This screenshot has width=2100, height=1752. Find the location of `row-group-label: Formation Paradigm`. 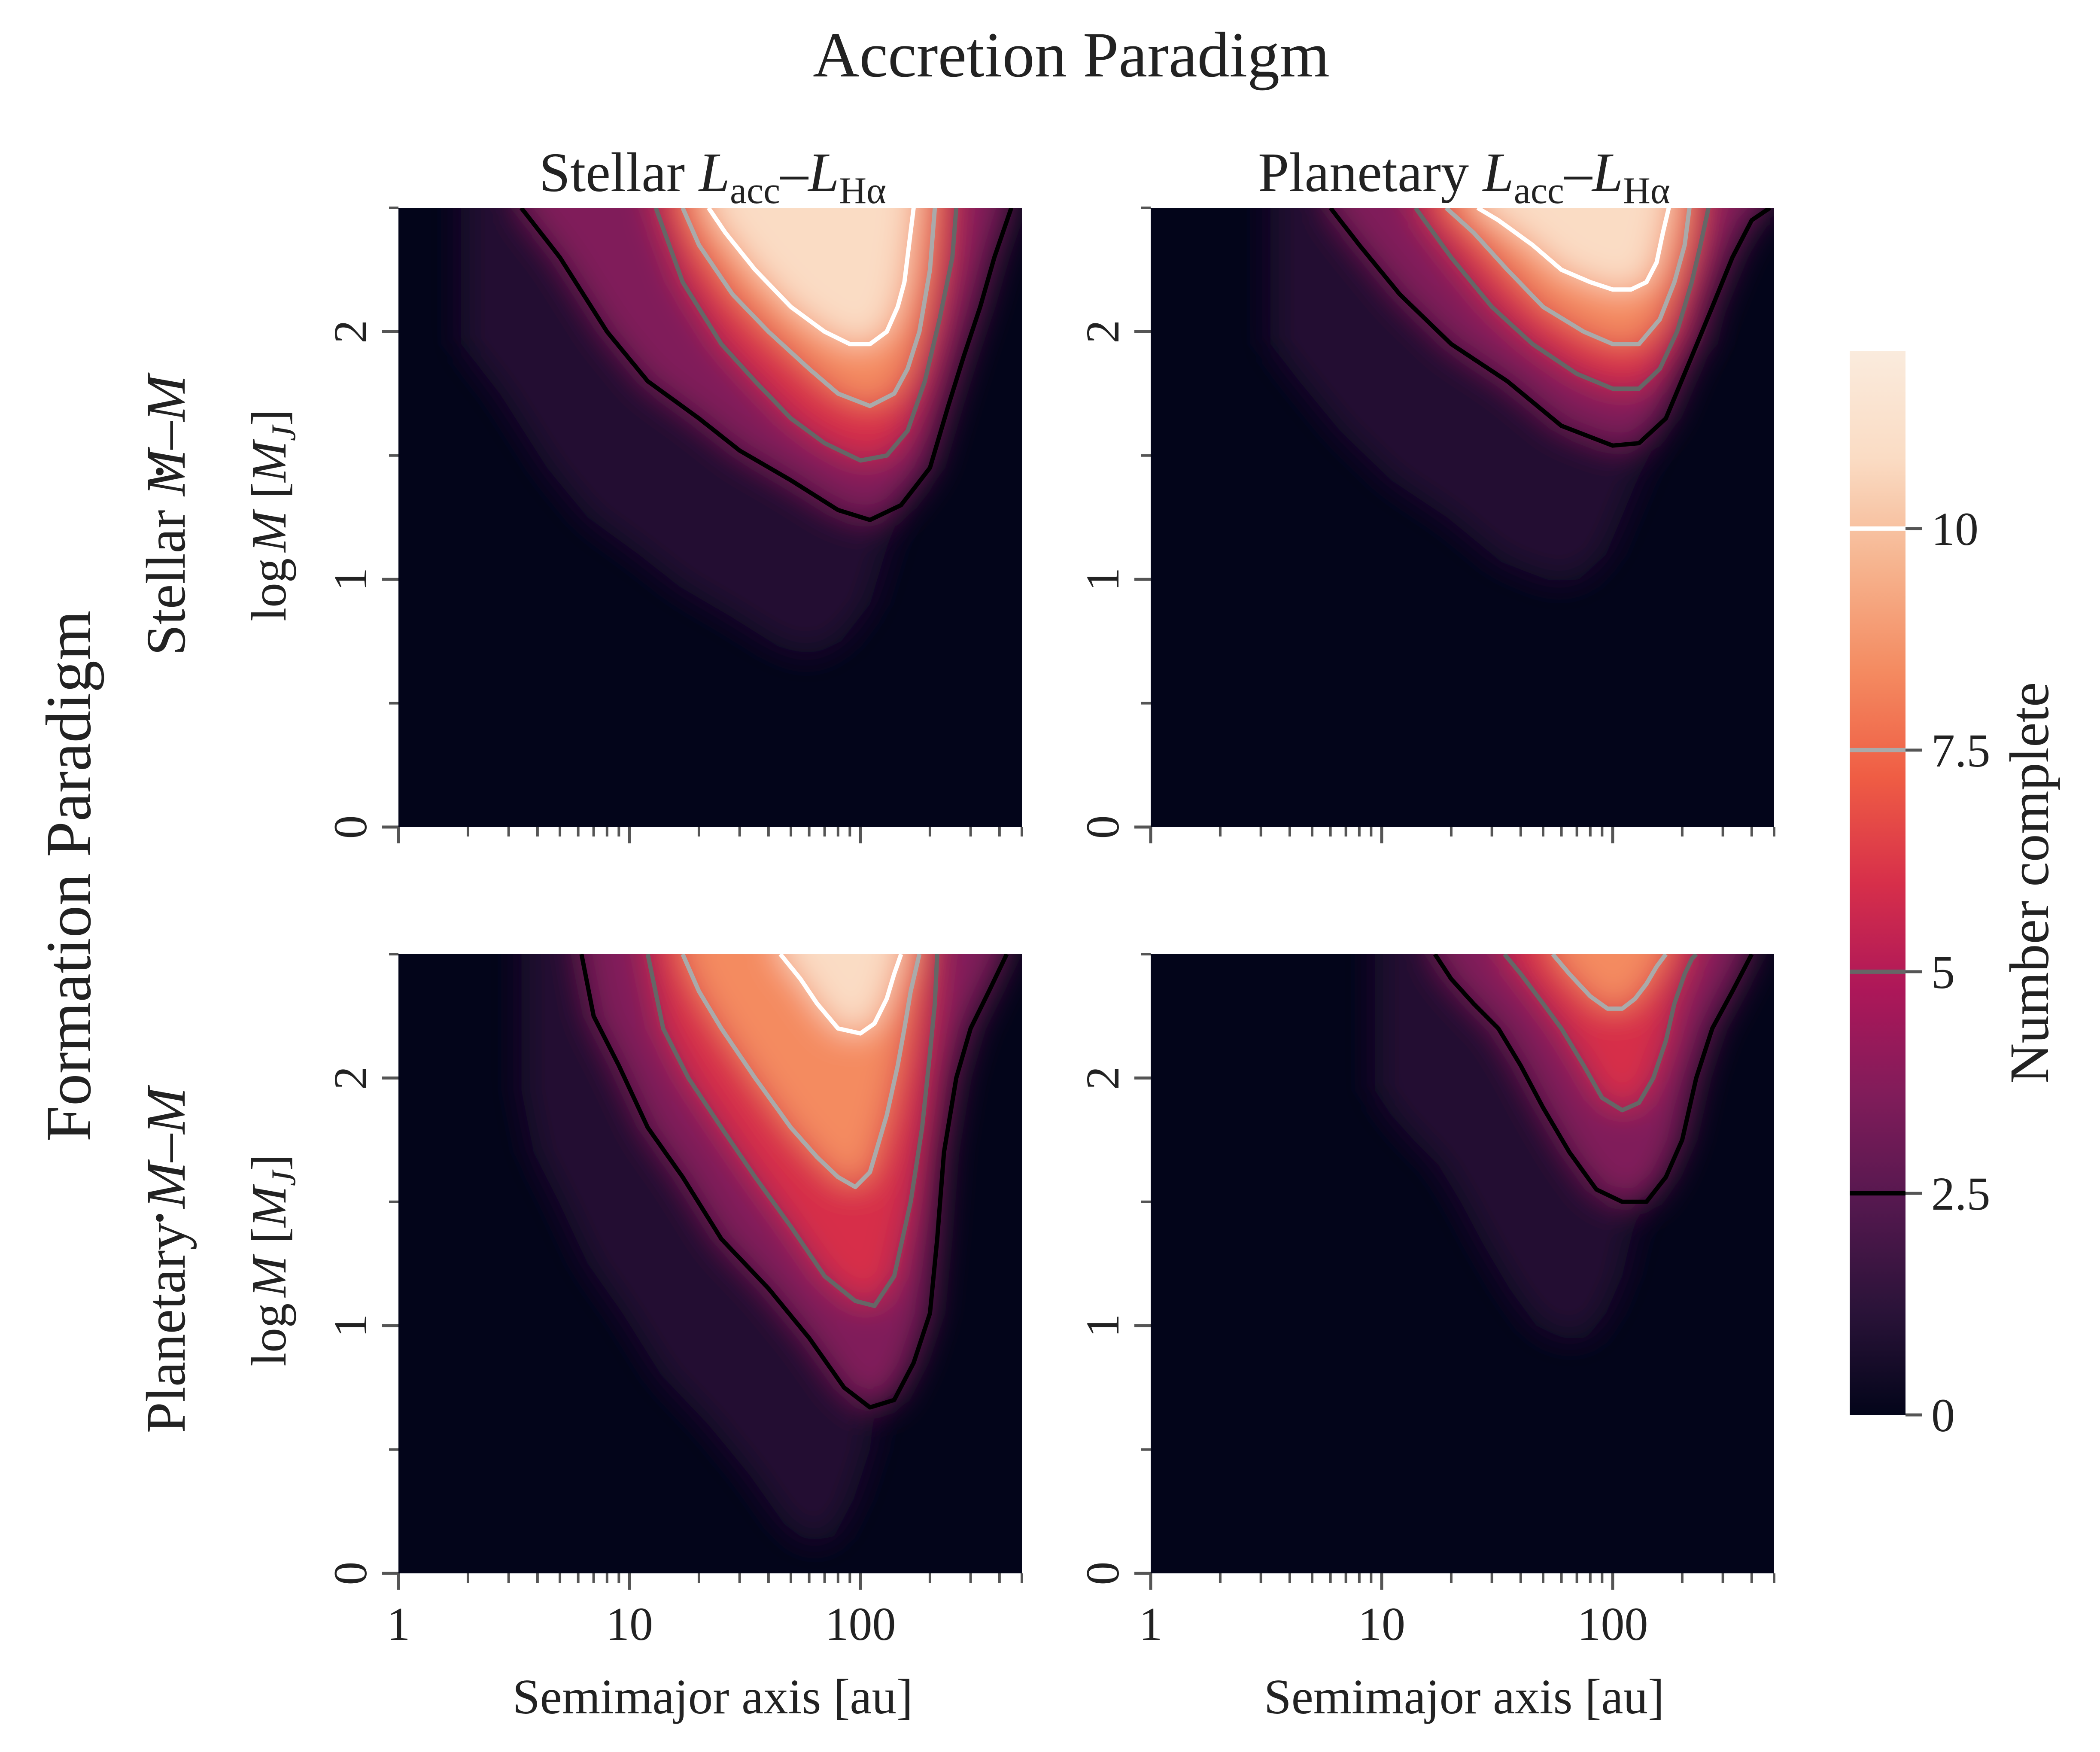

row-group-label: Formation Paradigm is located at coordinates (69, 875).